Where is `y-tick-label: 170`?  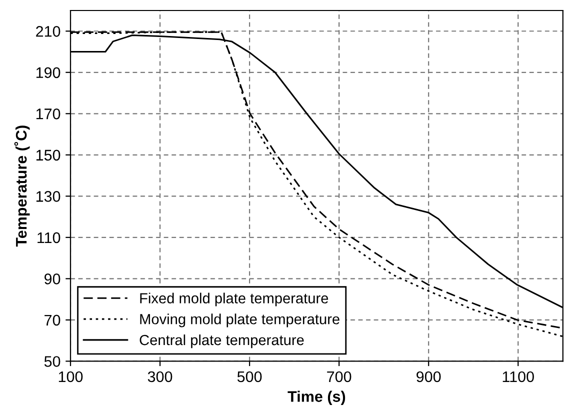
y-tick-label: 170 is located at coordinates (48, 114).